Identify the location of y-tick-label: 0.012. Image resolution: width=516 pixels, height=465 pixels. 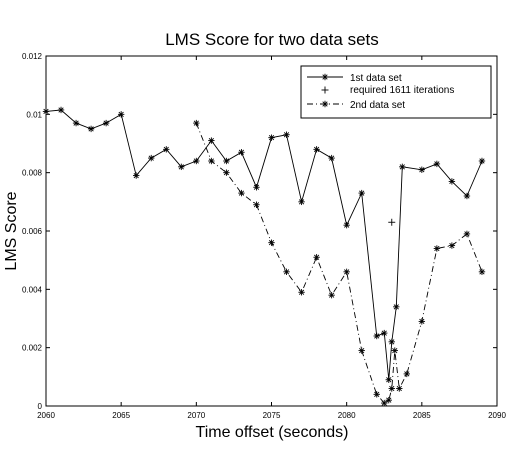
(32, 56).